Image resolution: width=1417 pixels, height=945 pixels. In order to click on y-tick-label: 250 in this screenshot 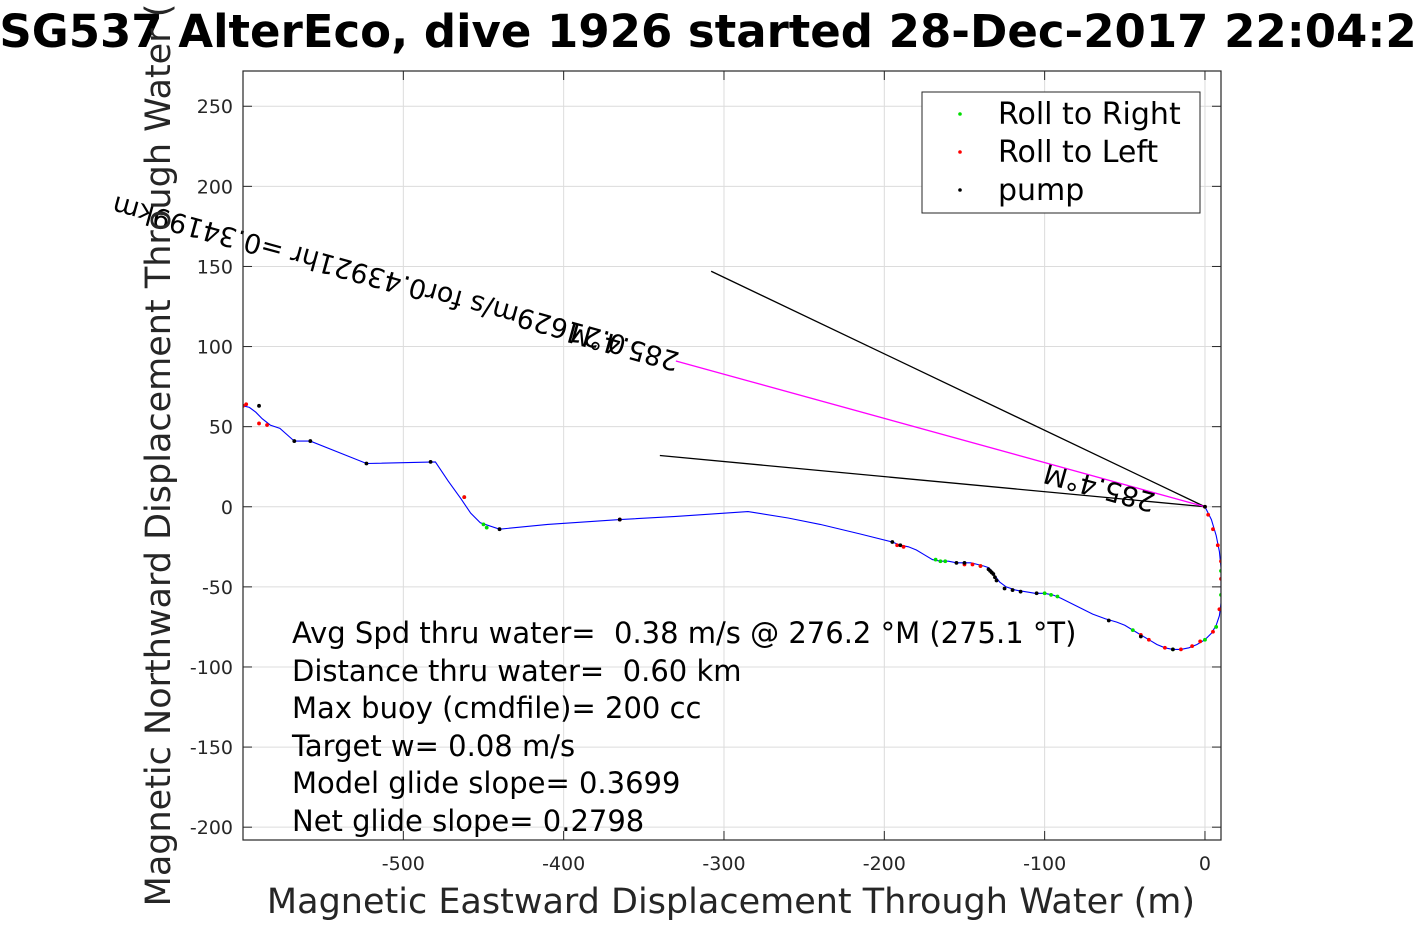, I will do `click(215, 107)`.